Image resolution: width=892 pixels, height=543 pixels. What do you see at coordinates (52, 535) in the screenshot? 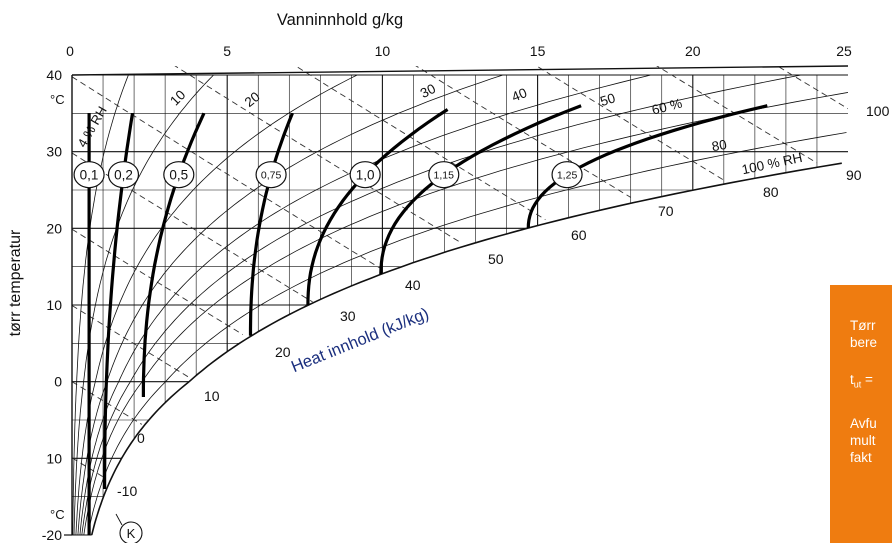
I see `y-tick-label: -20` at bounding box center [52, 535].